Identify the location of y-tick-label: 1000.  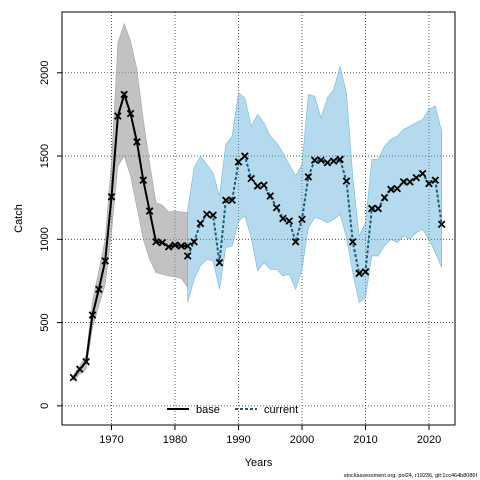
(45, 239).